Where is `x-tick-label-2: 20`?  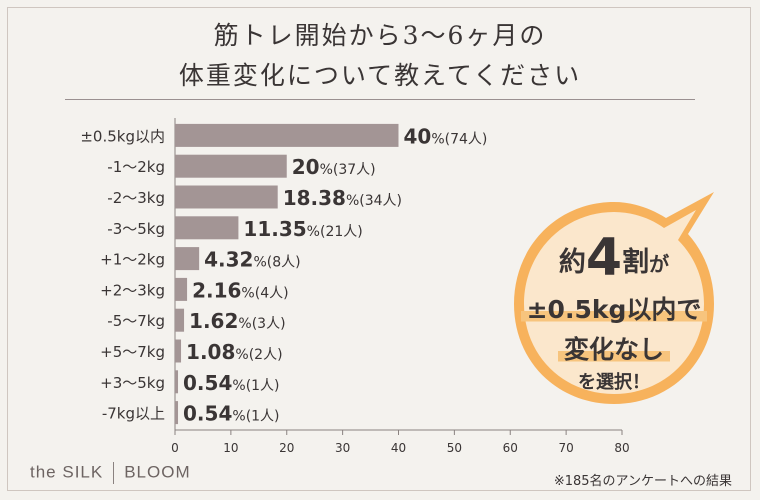
x-tick-label-2: 20 is located at coordinates (286, 448).